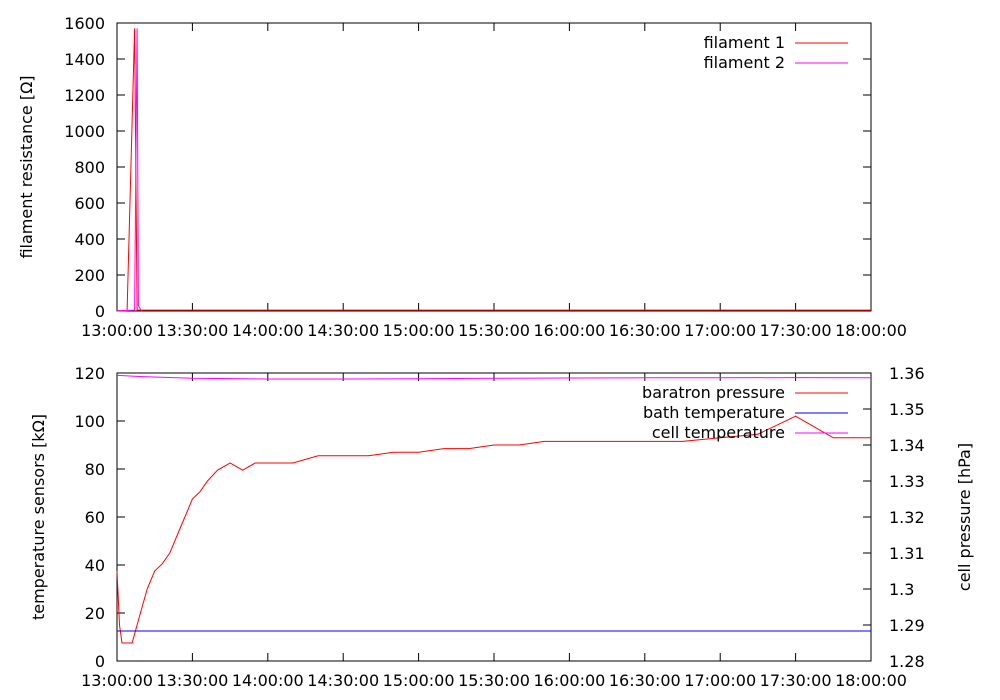 This screenshot has width=1000, height=700. I want to click on y2-tick-label: 1.33, so click(907, 481).